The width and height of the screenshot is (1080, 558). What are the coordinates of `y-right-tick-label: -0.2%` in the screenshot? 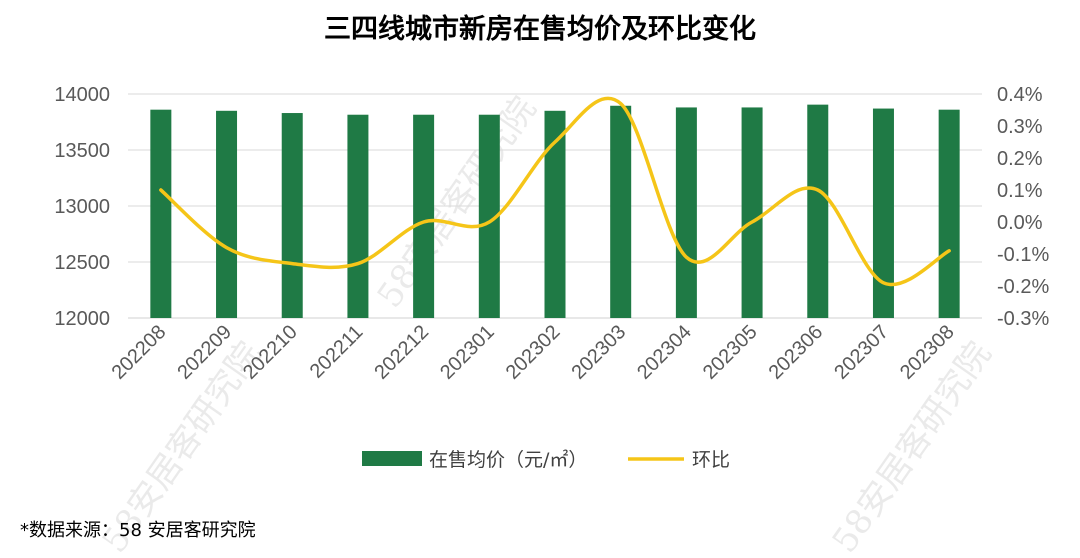 It's located at (1023, 287).